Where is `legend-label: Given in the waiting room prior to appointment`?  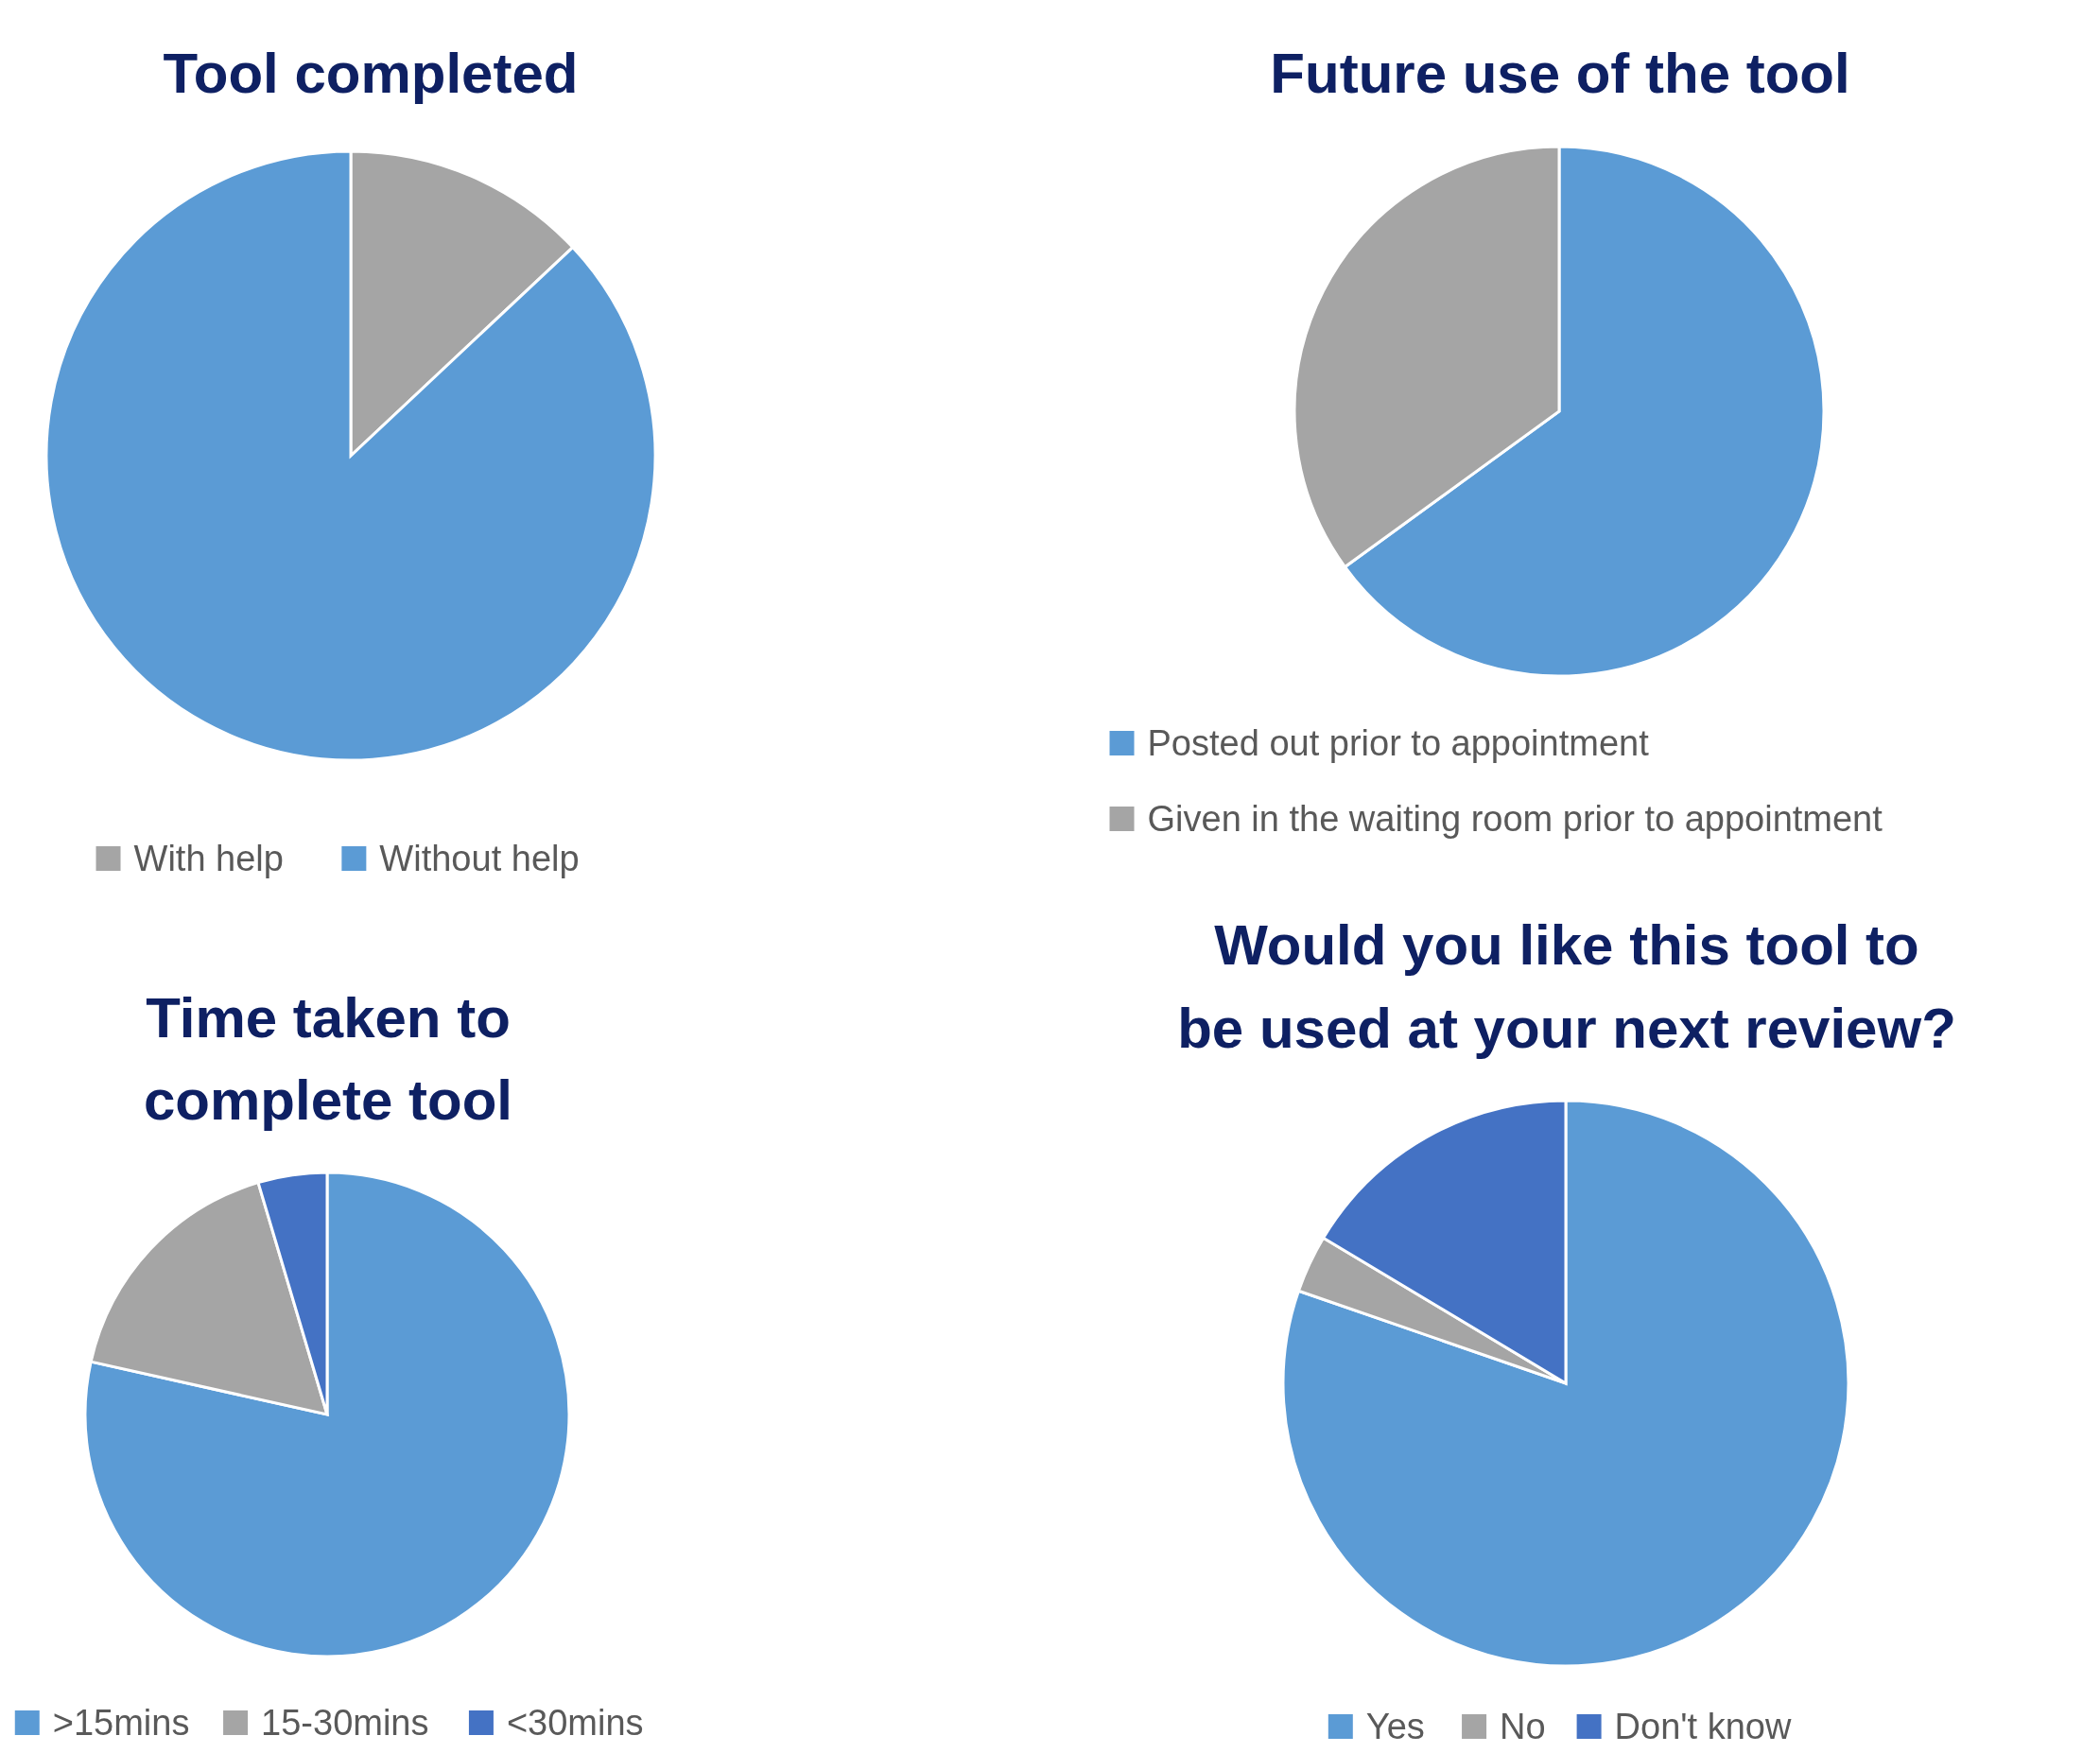
legend-label: Given in the waiting room prior to appointment is located at coordinates (1515, 819).